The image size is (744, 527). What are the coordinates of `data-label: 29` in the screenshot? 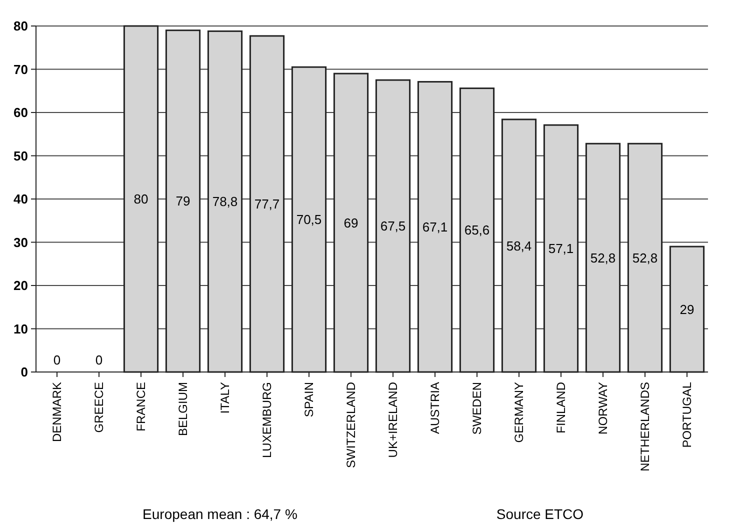 It's located at (687, 309).